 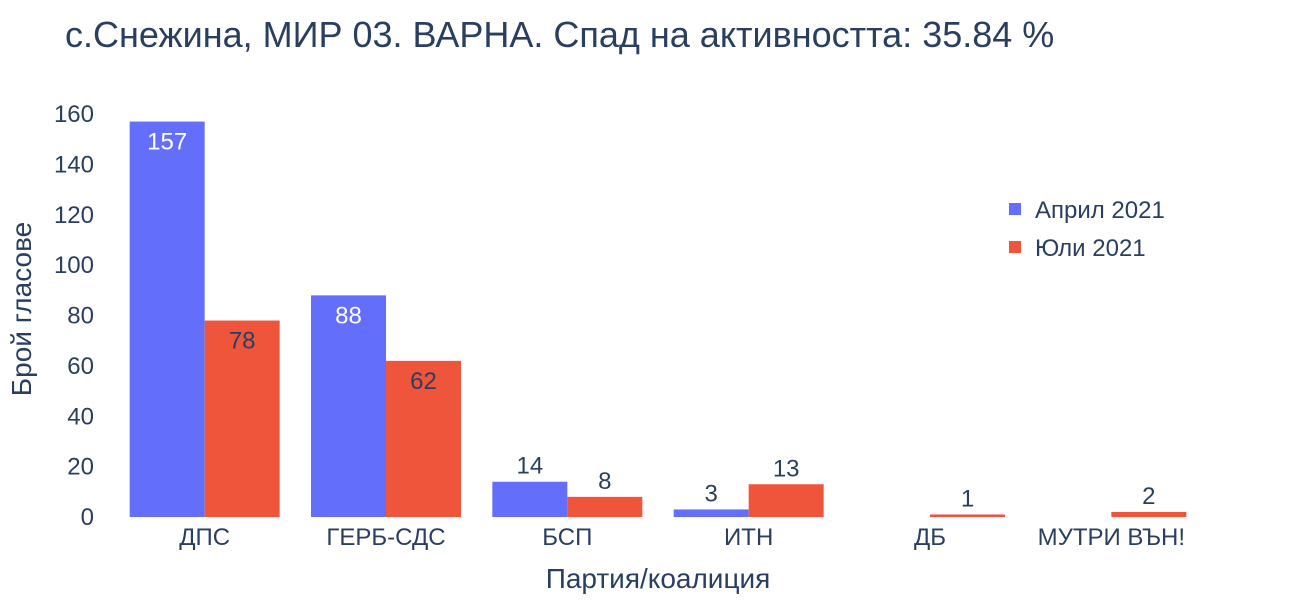 I want to click on x-tick-label: ИТН, so click(x=748, y=537).